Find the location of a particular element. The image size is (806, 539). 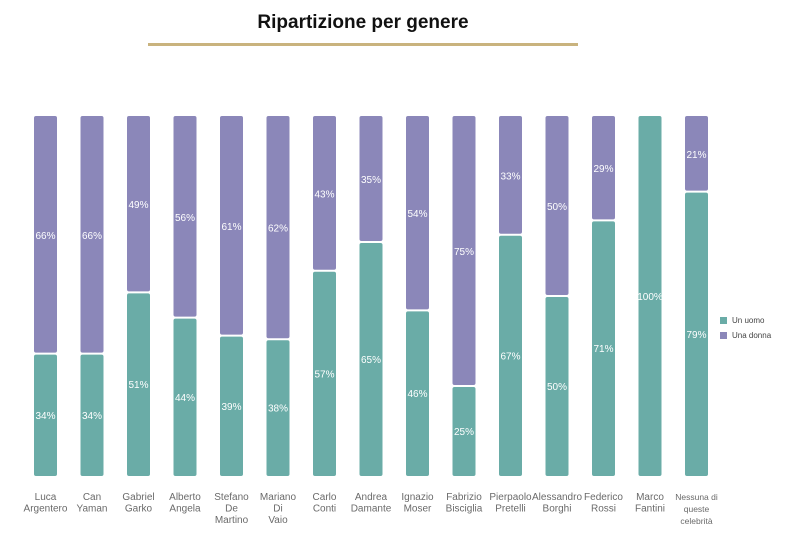

data-label-una-donna-14: 21% is located at coordinates (696, 155).